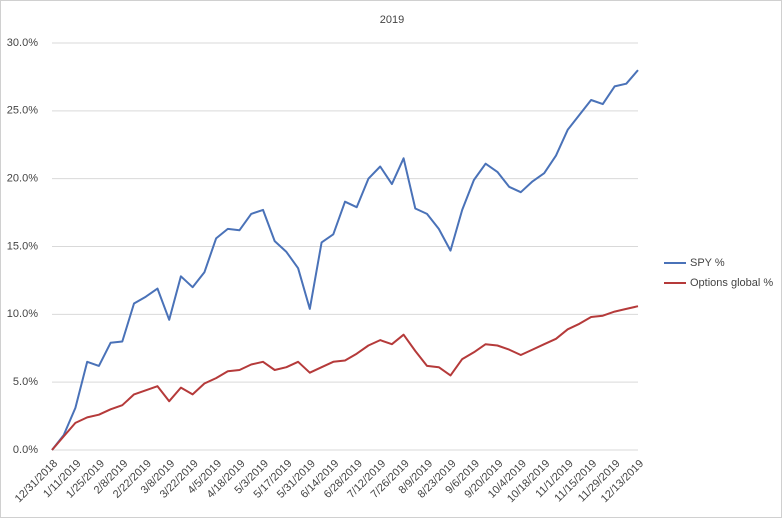  Describe the element at coordinates (707, 263) in the screenshot. I see `legend-label: SPY %` at that location.